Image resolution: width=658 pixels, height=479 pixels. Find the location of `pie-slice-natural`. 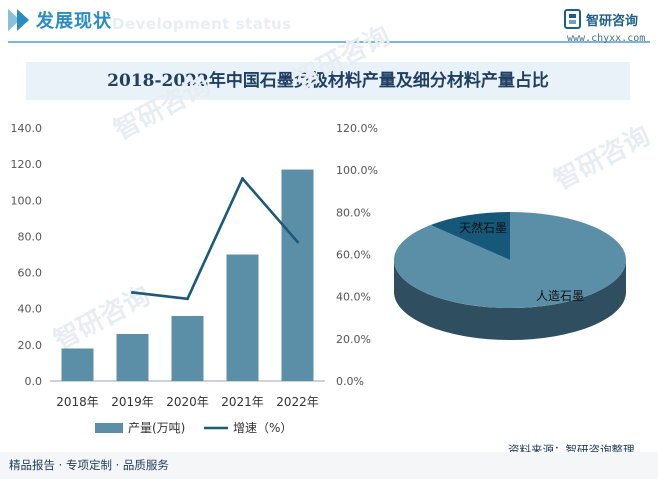

pie-slice-natural is located at coordinates (470, 236).